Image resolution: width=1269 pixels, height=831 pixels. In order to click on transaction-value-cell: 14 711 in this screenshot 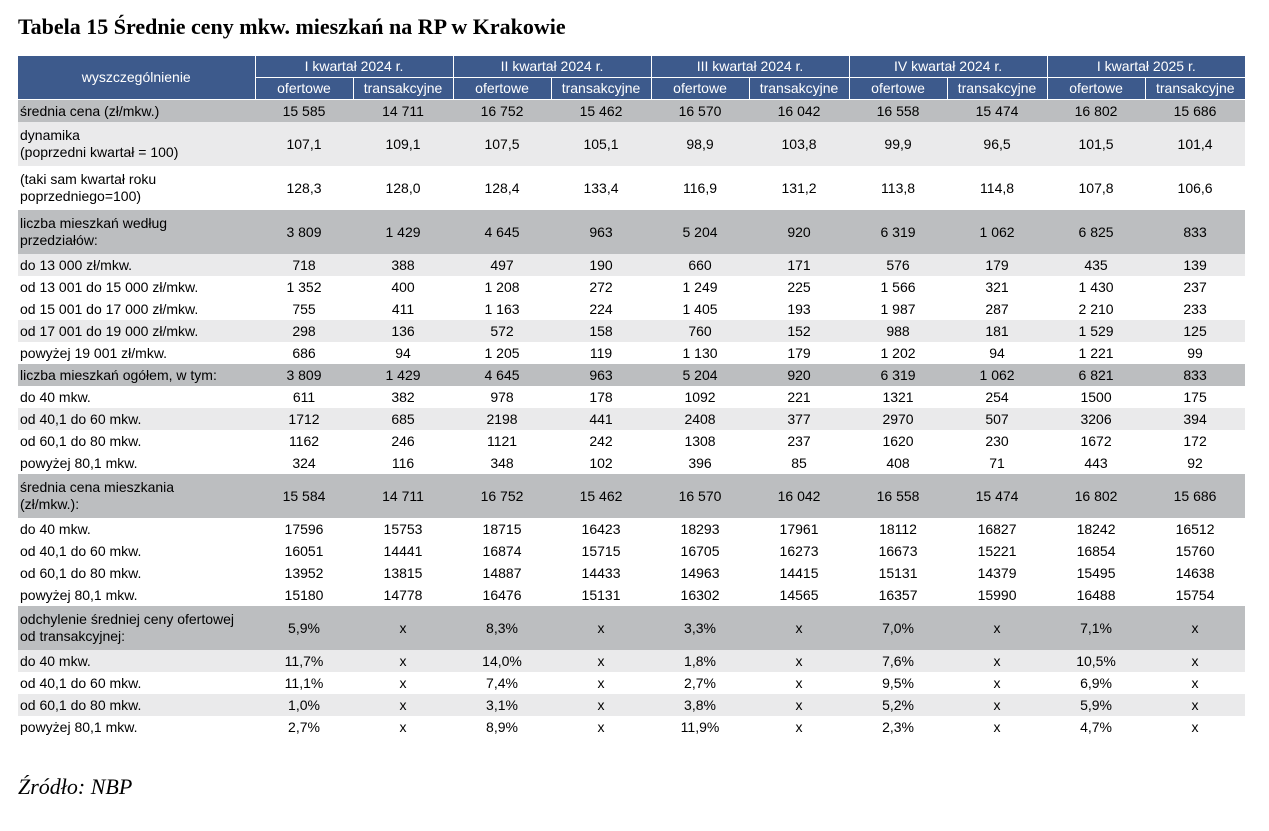, I will do `click(403, 110)`.